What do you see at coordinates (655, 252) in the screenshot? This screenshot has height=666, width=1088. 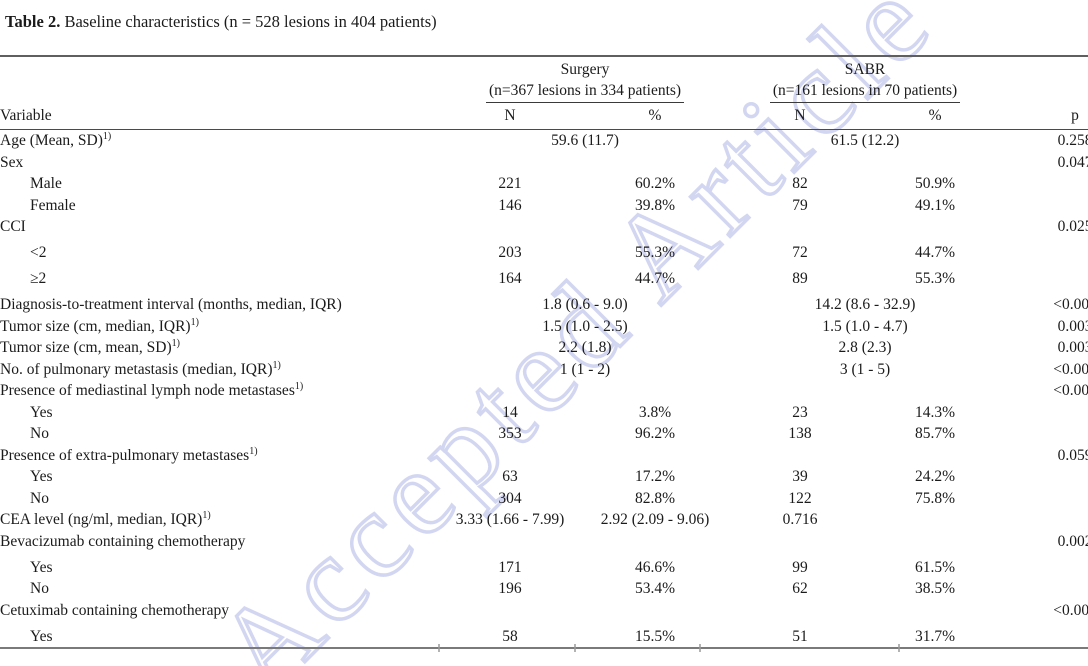 I see `surgery-pct-cell: 55.3%` at bounding box center [655, 252].